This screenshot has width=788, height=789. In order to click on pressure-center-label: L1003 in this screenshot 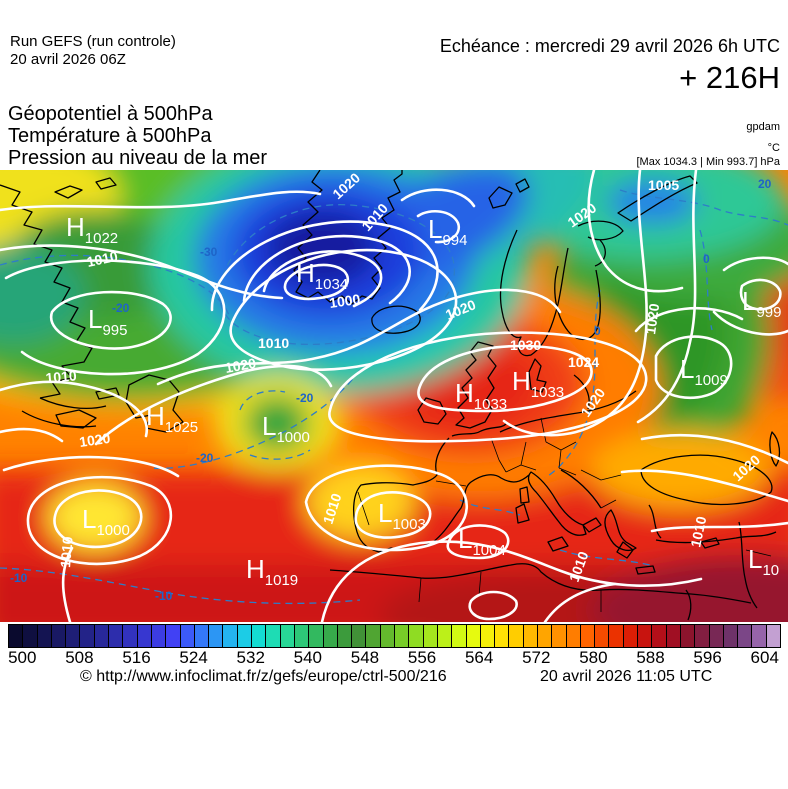, I will do `click(402, 515)`.